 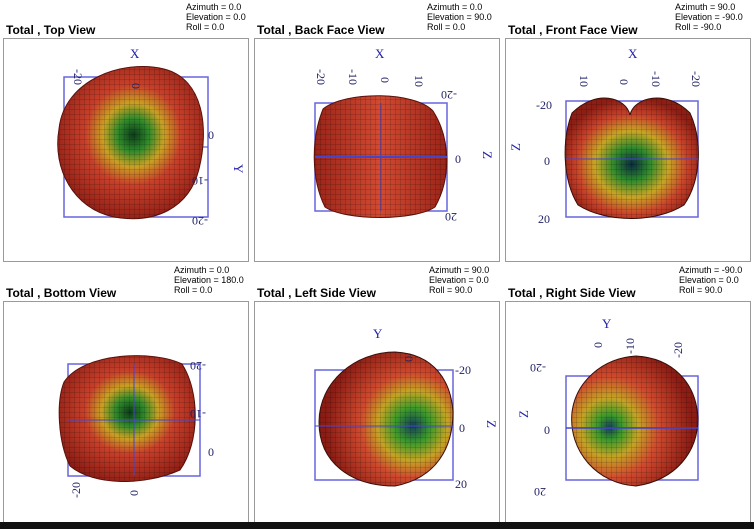 I want to click on plot-viewport: Y -20 -10 0 -20 0 X, so click(x=126, y=413).